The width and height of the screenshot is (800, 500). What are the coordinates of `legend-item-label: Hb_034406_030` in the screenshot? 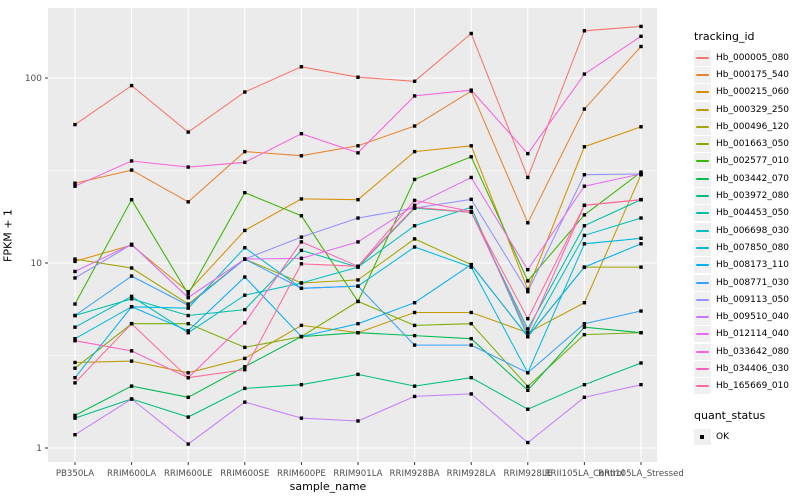 It's located at (753, 368).